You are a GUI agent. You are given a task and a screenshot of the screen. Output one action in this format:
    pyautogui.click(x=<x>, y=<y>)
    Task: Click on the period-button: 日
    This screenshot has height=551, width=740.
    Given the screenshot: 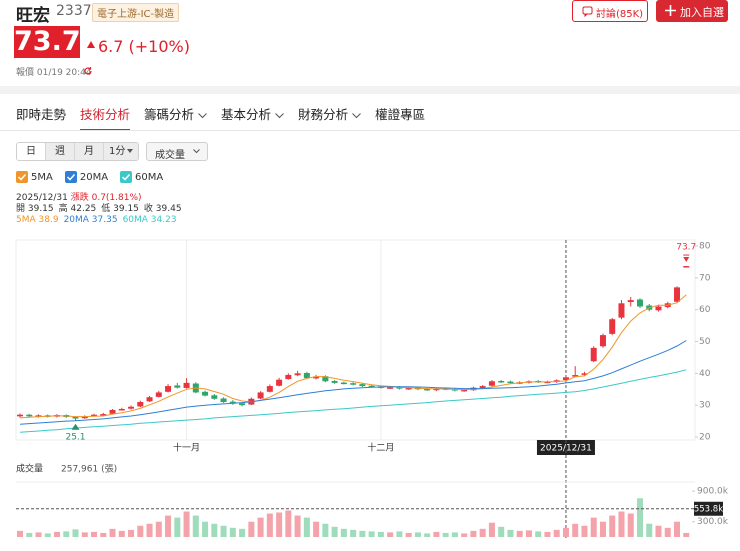 What is the action you would take?
    pyautogui.click(x=31, y=151)
    